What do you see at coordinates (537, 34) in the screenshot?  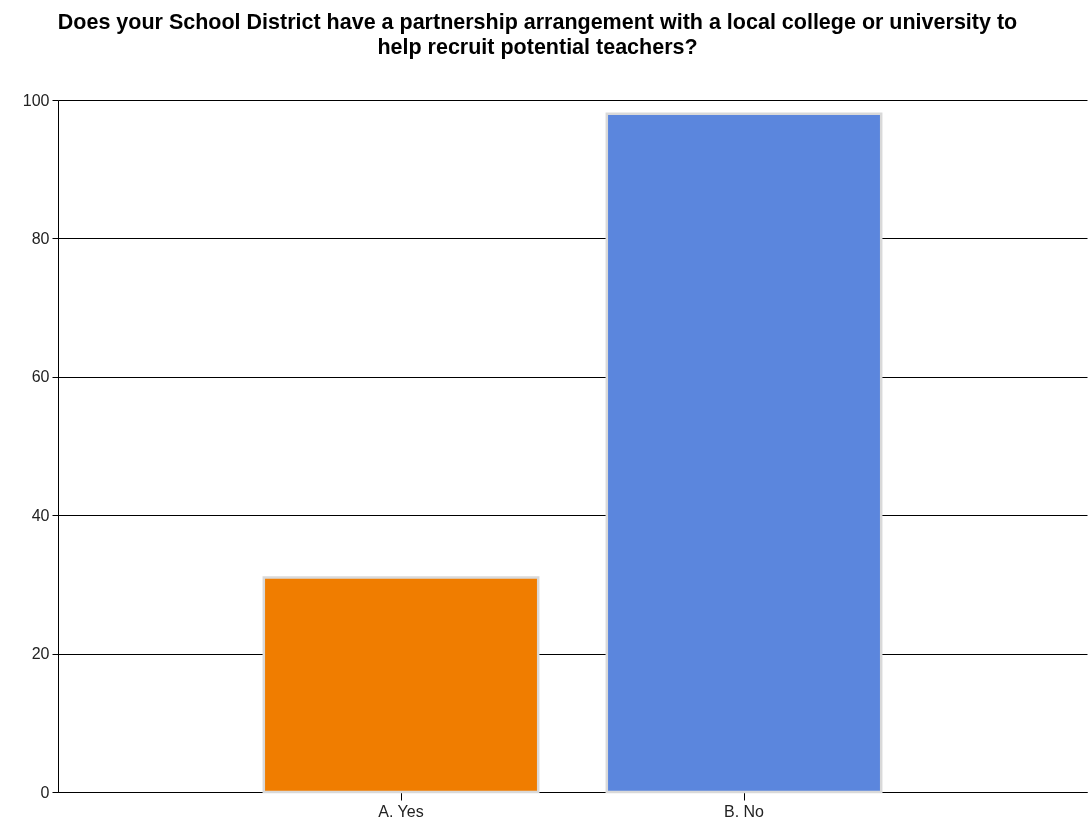 I see `chart-title: Does your School District have a partnership arrangement with a local college or university to help recruit potential teachers?` at bounding box center [537, 34].